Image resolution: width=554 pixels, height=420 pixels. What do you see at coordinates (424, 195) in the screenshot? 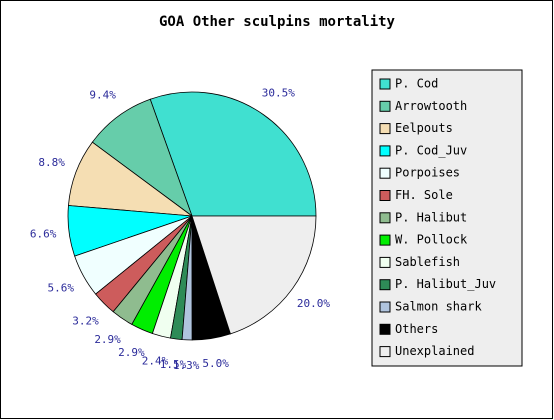
I see `legend-label: FH. Sole` at bounding box center [424, 195].